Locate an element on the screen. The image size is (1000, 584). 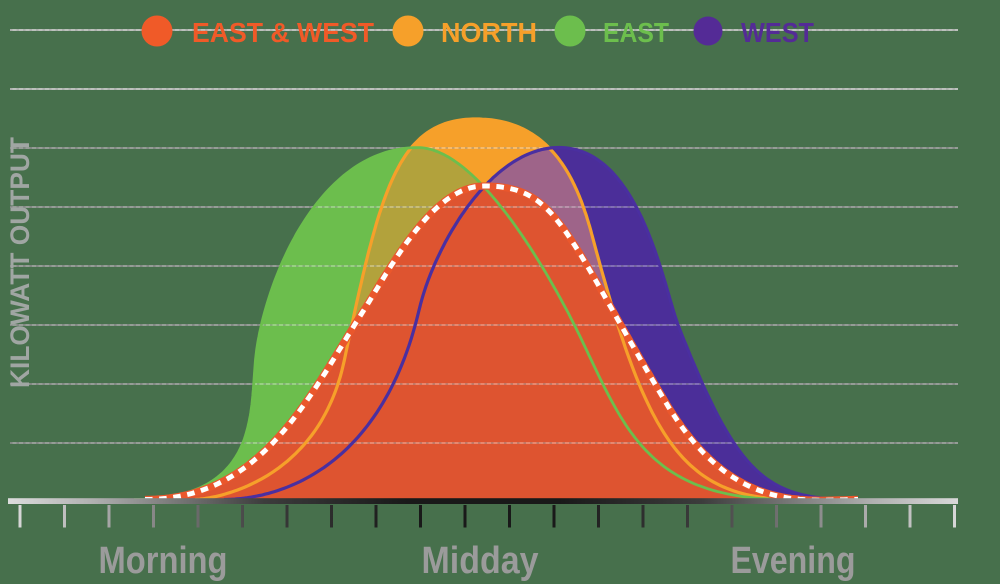
svg-text: Morning is located at coordinates (163, 561).